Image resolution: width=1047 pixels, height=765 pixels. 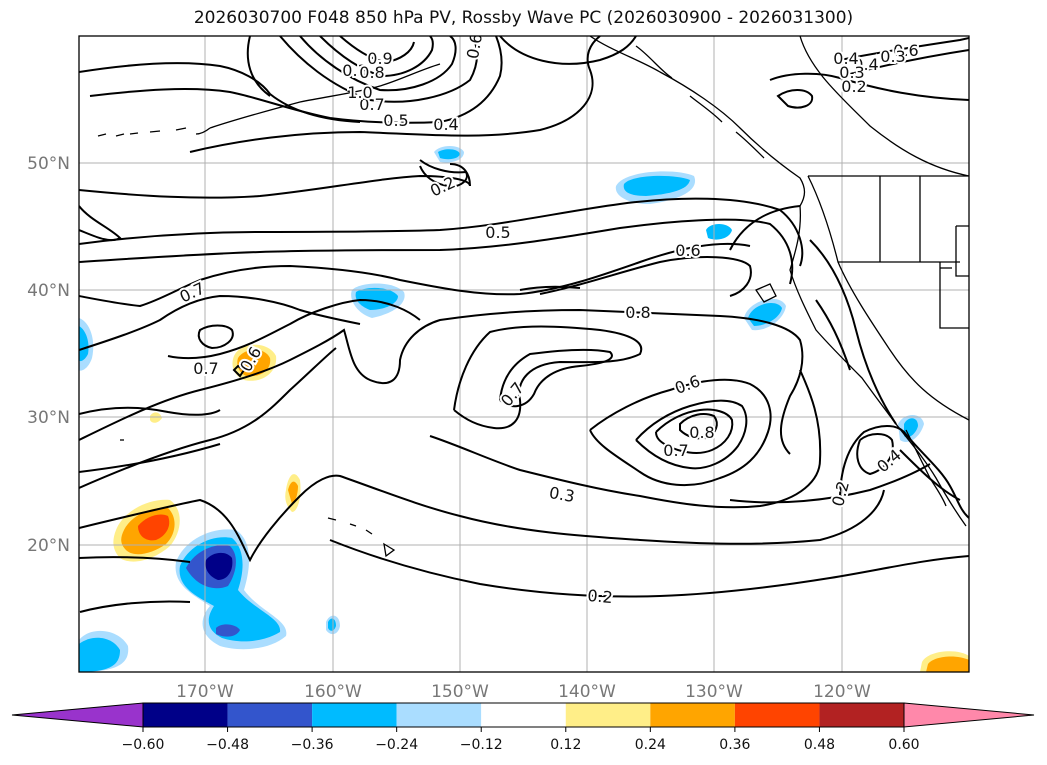 What do you see at coordinates (650, 745) in the screenshot?
I see `colorbar-tick-label: 0.24` at bounding box center [650, 745].